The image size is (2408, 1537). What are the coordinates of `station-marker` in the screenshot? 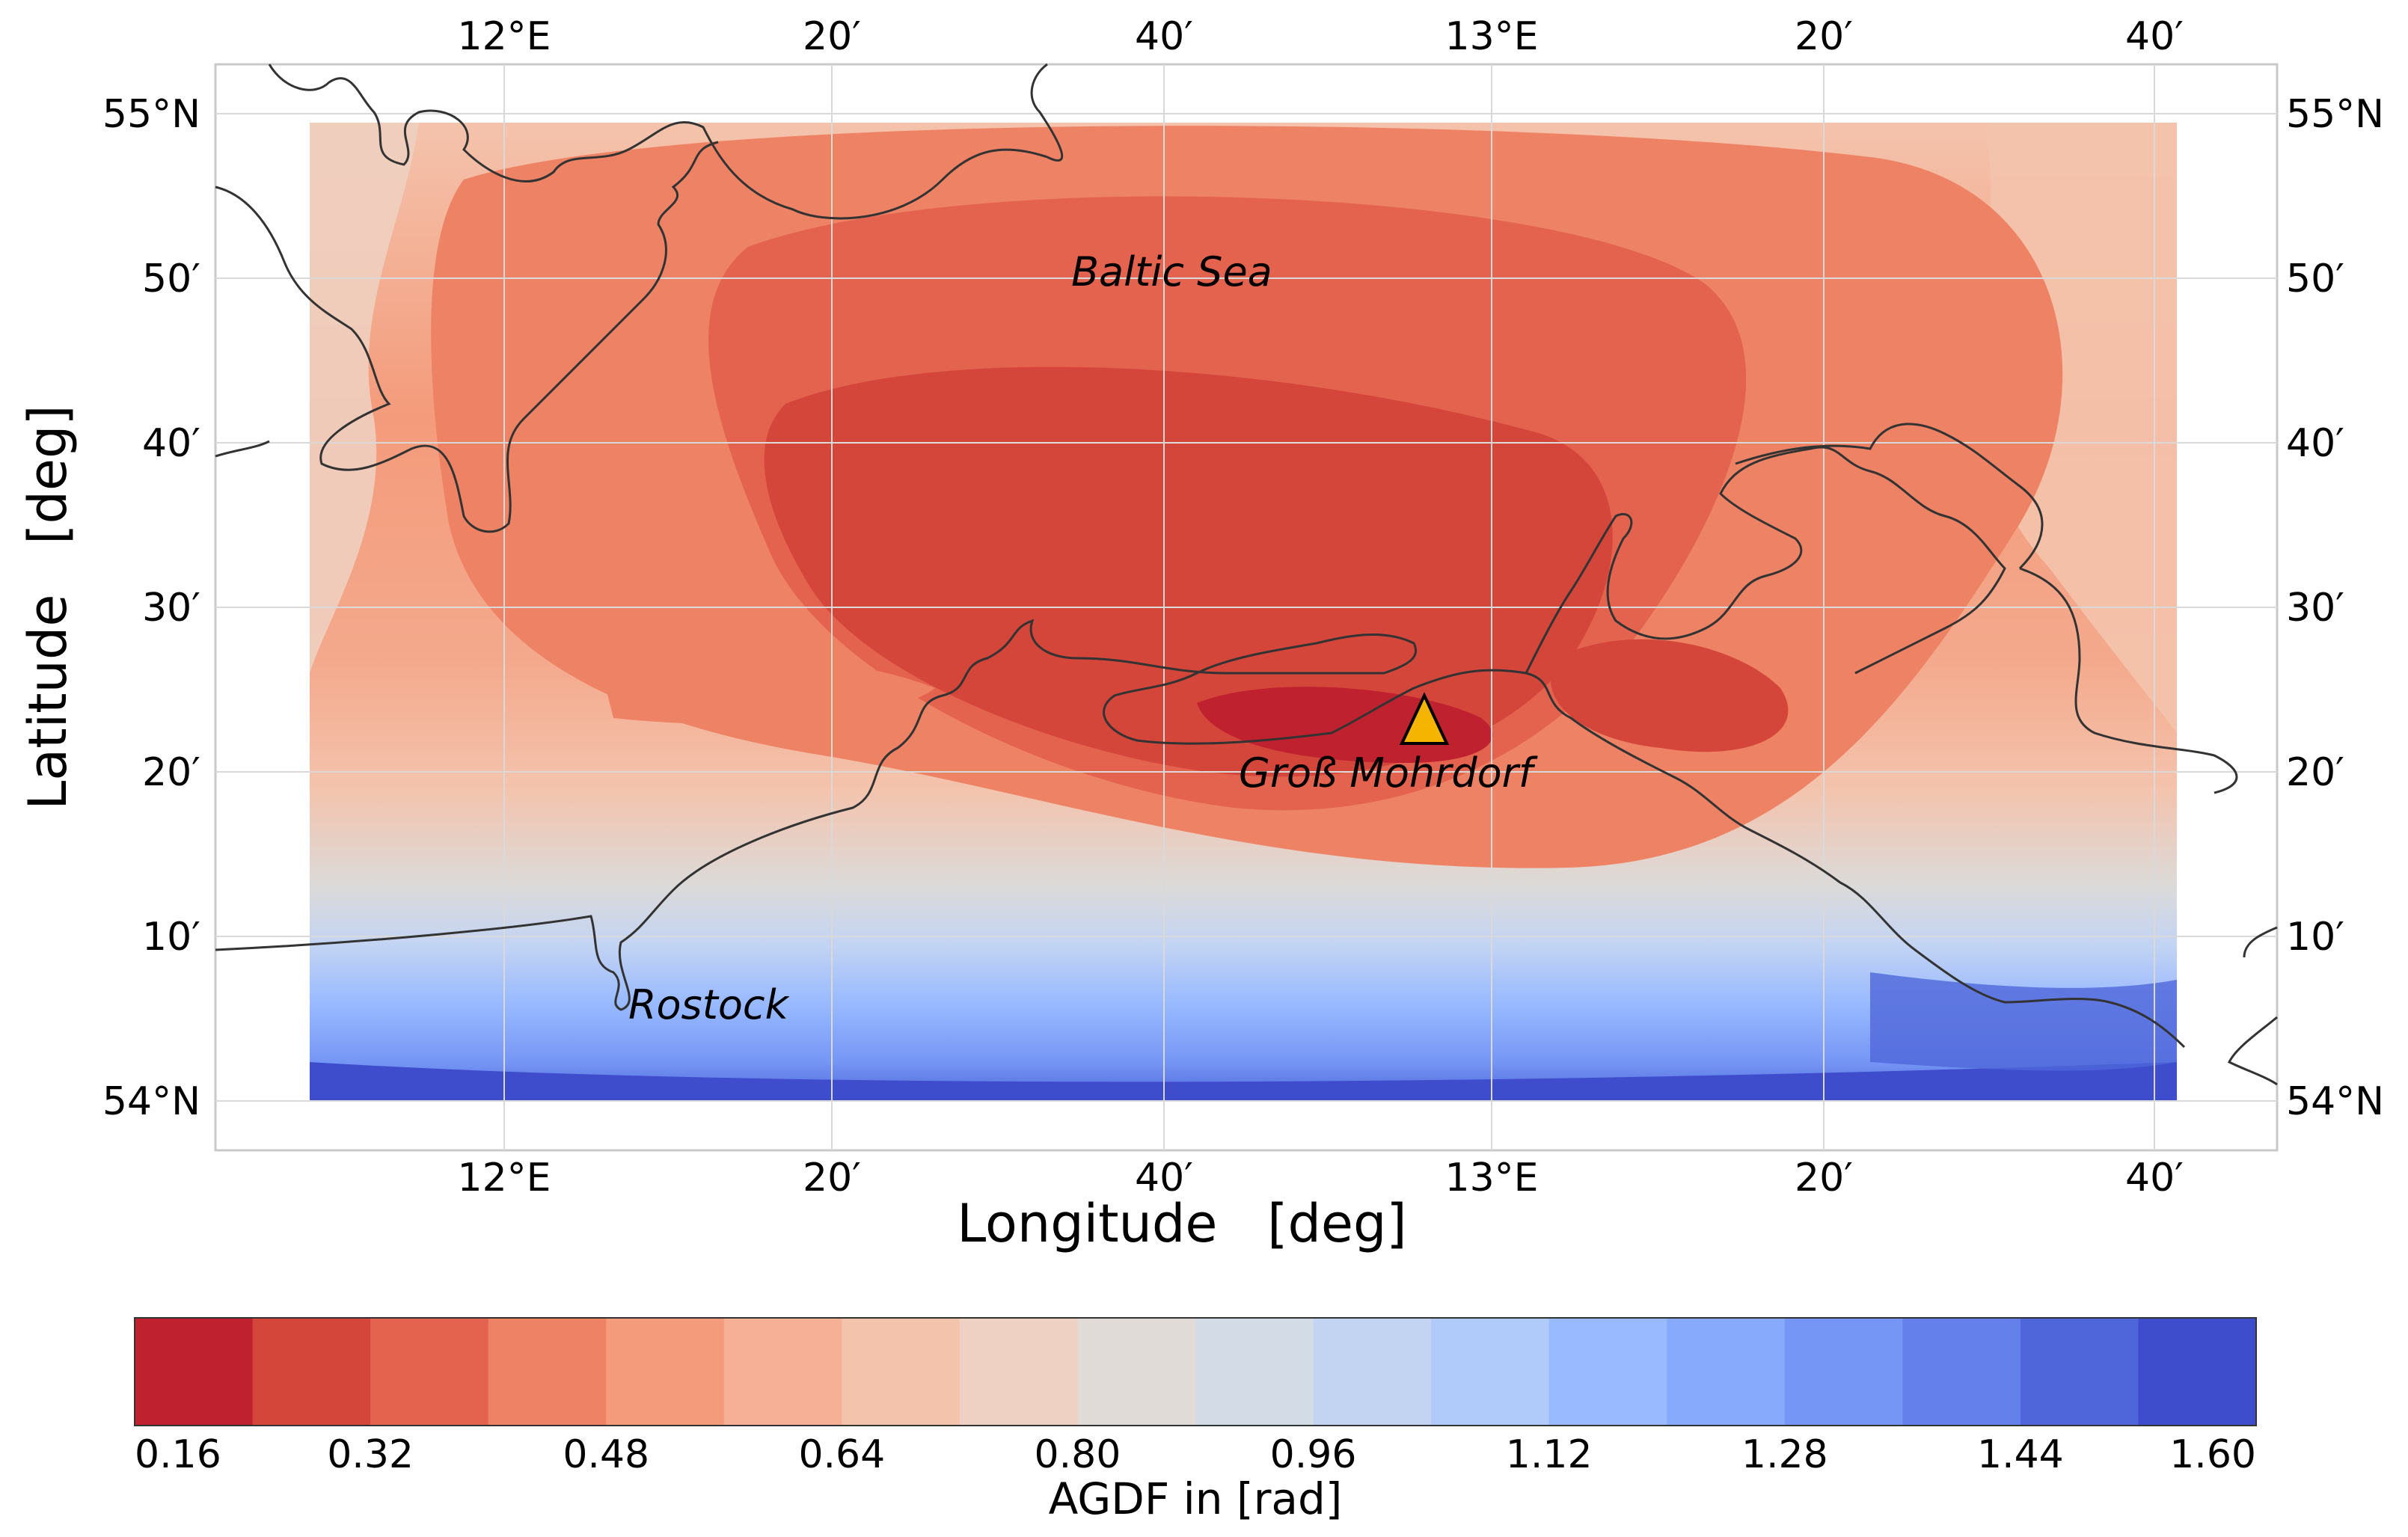 It's located at (1424, 718).